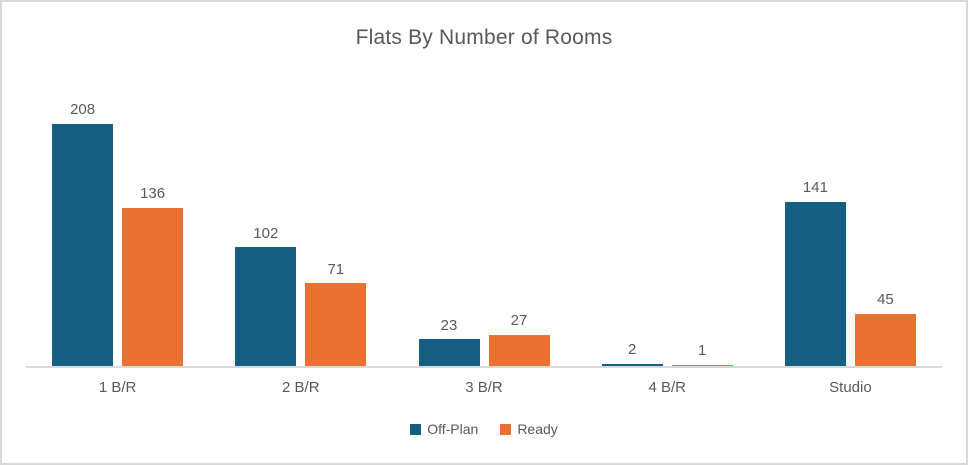 Image resolution: width=968 pixels, height=465 pixels. I want to click on bar-ready-studio, so click(885, 339).